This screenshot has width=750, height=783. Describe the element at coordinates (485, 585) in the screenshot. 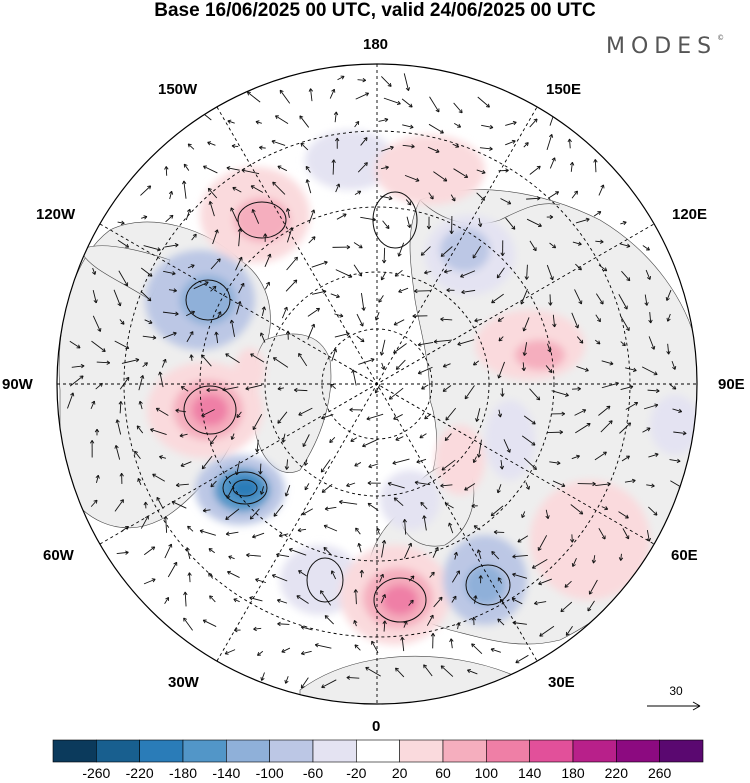

I see `anomaly-east-europe-core` at that location.